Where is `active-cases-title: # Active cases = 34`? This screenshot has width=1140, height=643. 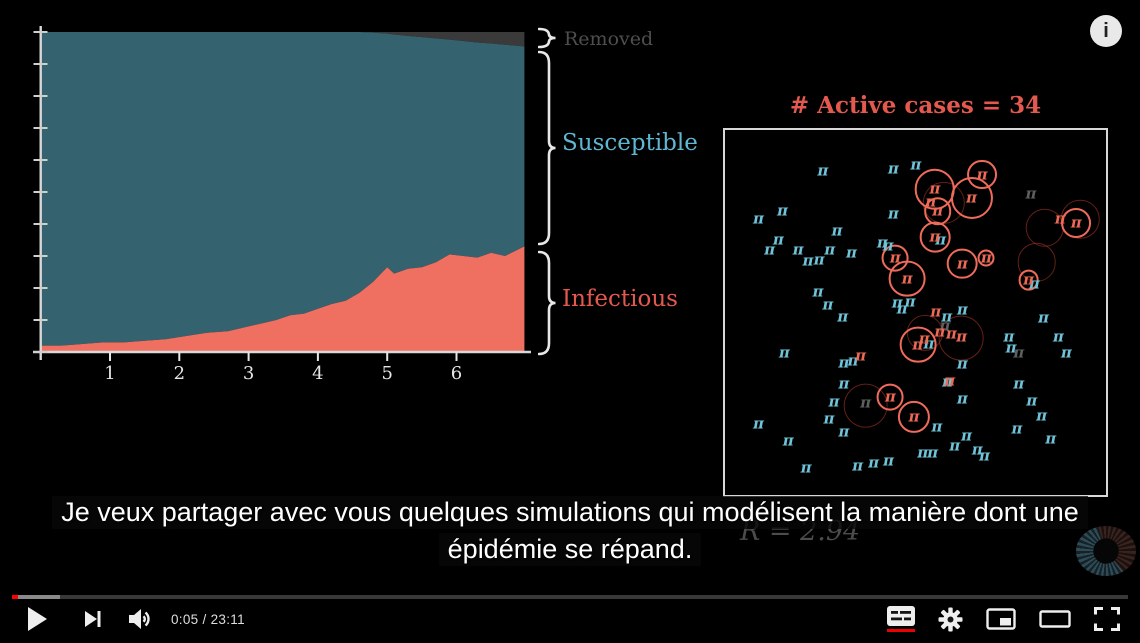
active-cases-title: # Active cases = 34 is located at coordinates (915, 105).